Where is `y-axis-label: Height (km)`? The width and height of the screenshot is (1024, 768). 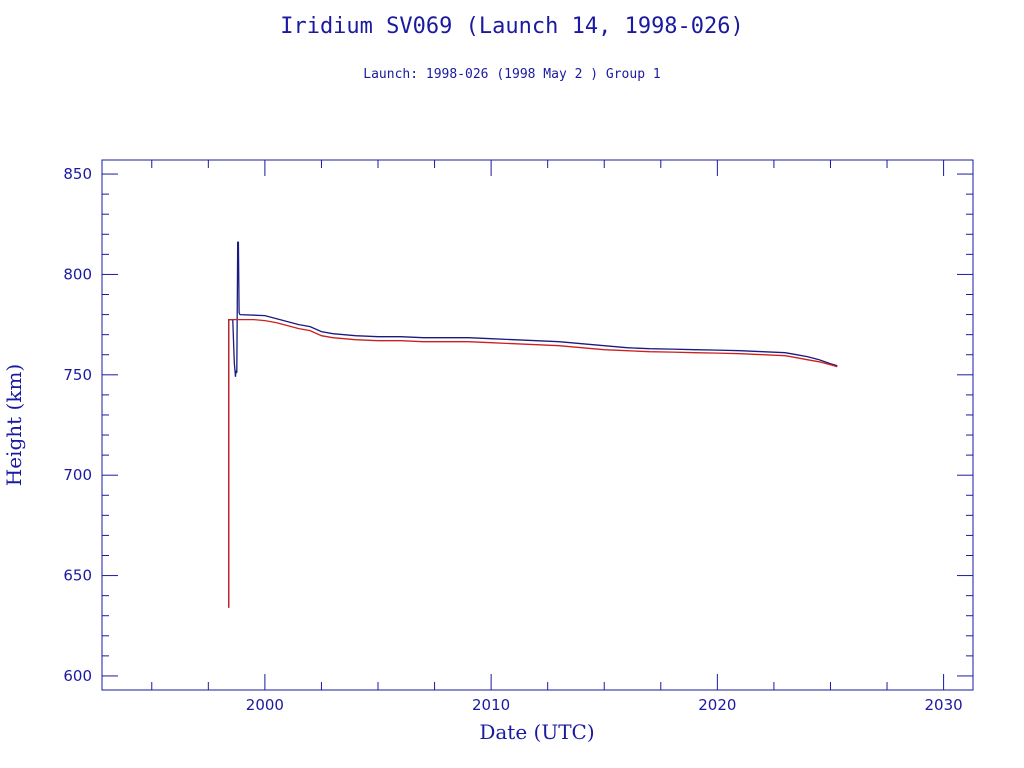 y-axis-label: Height (km) is located at coordinates (14, 425).